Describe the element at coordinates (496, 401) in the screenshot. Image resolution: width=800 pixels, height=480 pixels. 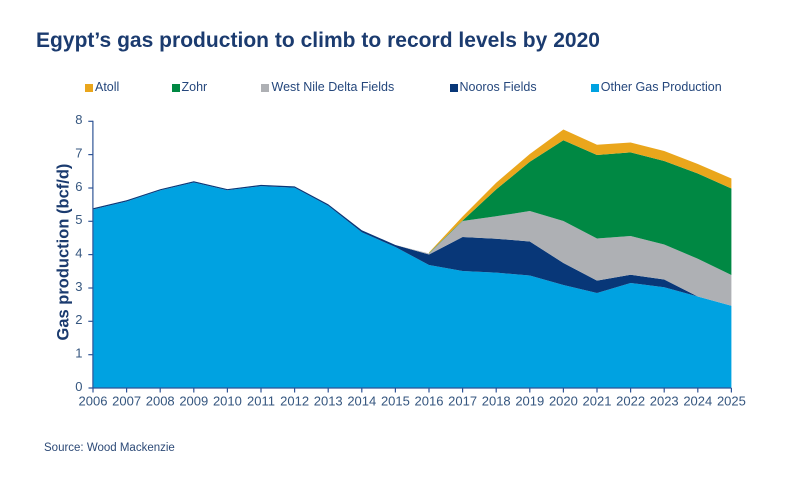
I see `svg-text: 2018` at that location.